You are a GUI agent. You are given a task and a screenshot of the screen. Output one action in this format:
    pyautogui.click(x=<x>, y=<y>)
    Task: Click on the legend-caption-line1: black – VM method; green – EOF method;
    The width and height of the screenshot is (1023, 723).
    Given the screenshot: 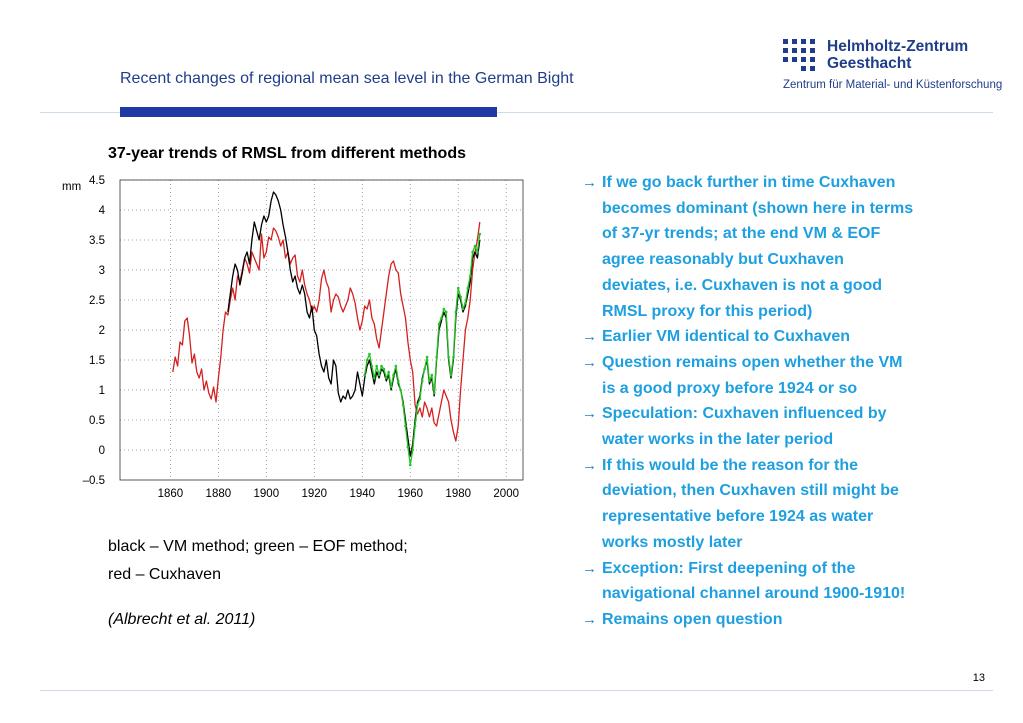 What is the action you would take?
    pyautogui.click(x=258, y=546)
    